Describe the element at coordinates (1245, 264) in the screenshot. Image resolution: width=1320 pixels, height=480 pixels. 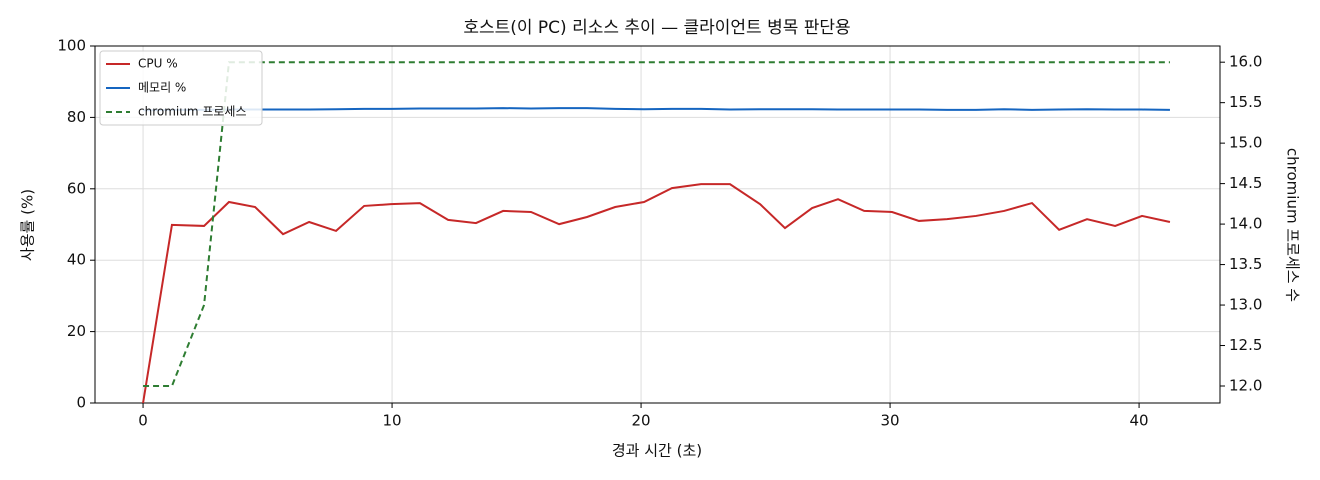
I see `y2-tick-label: 13.5` at that location.